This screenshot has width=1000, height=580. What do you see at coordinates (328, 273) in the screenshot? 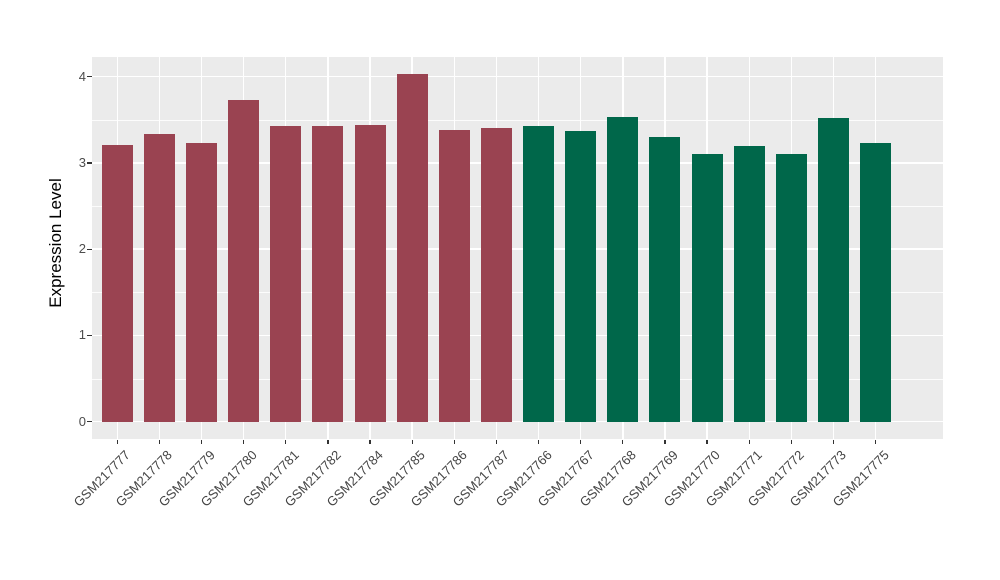
I see `bar-GSM217782` at bounding box center [328, 273].